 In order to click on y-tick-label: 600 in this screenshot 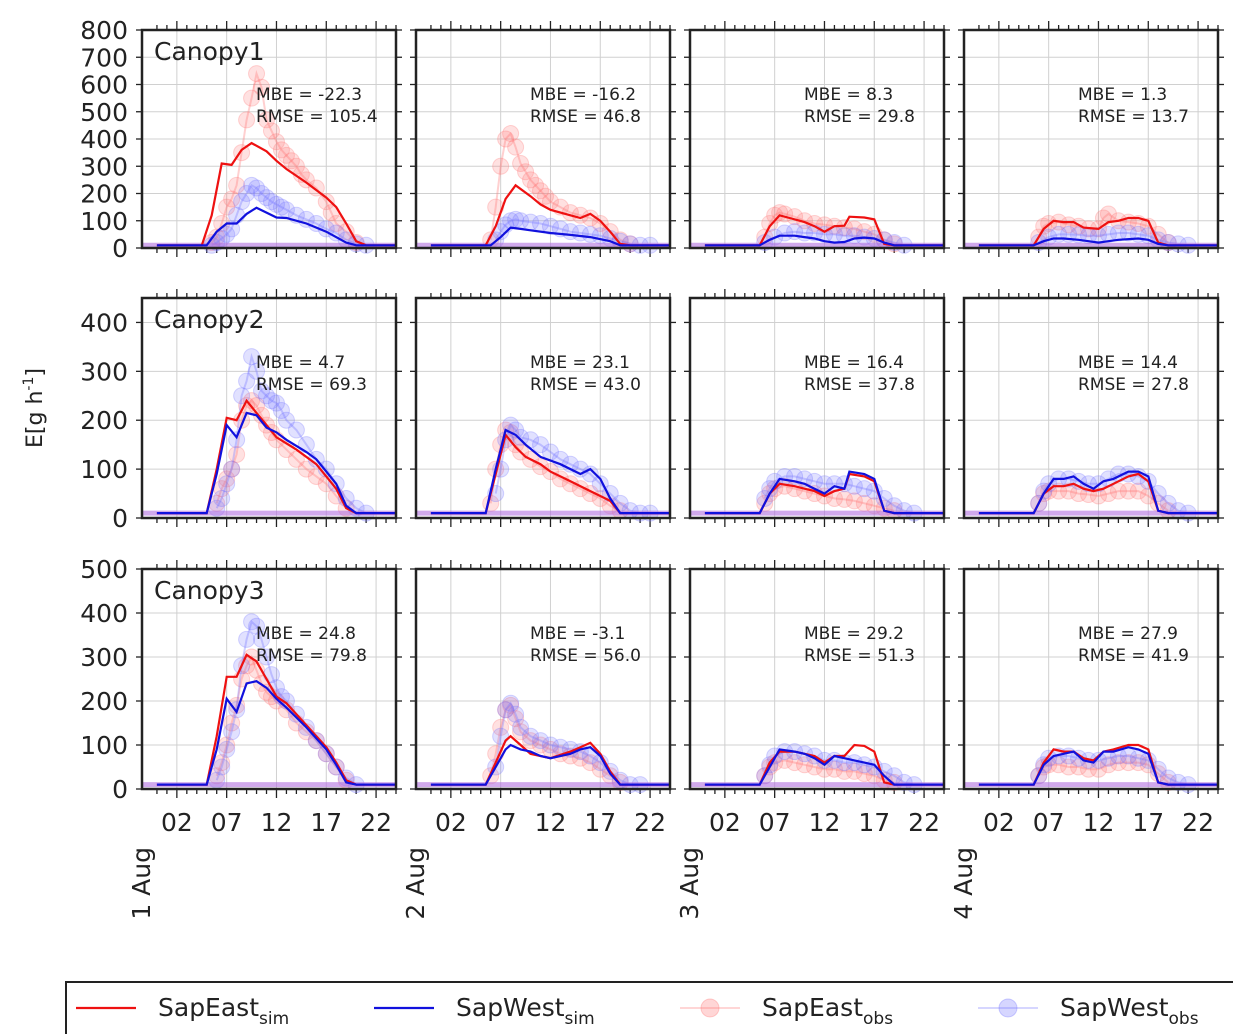, I will do `click(104, 85)`.